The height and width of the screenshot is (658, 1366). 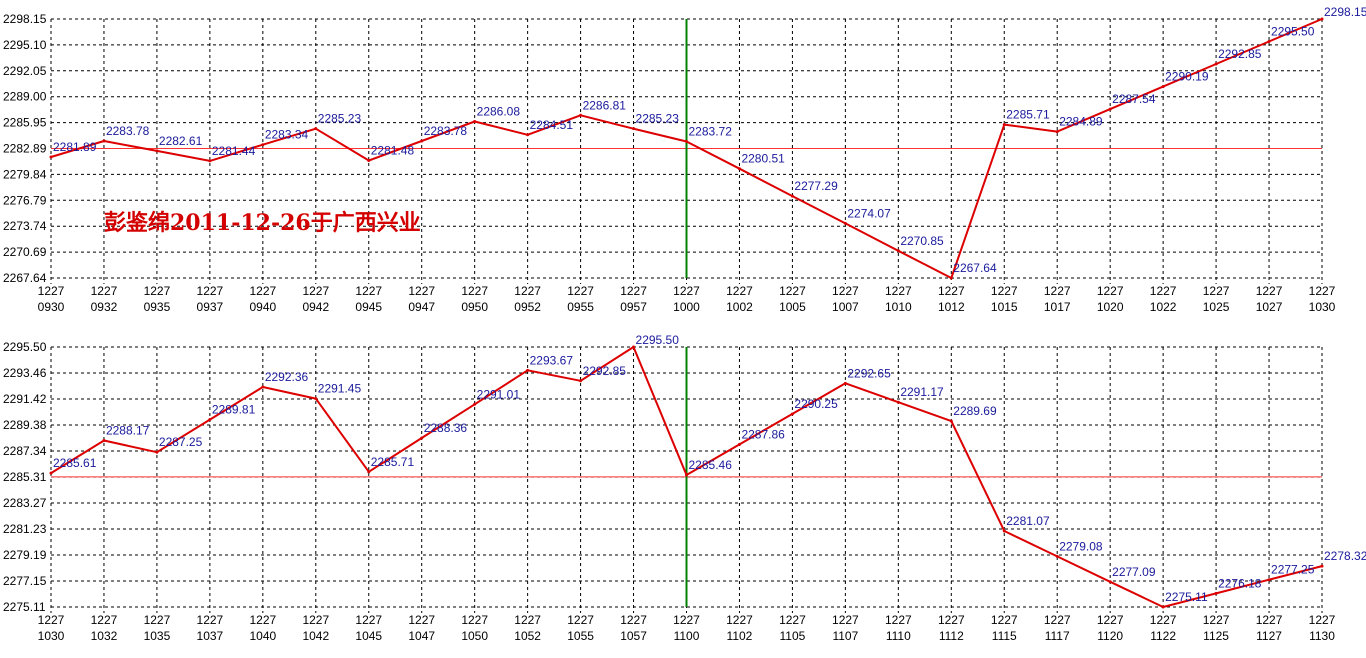 I want to click on lower-x-tick-time: 1035, so click(x=157, y=636).